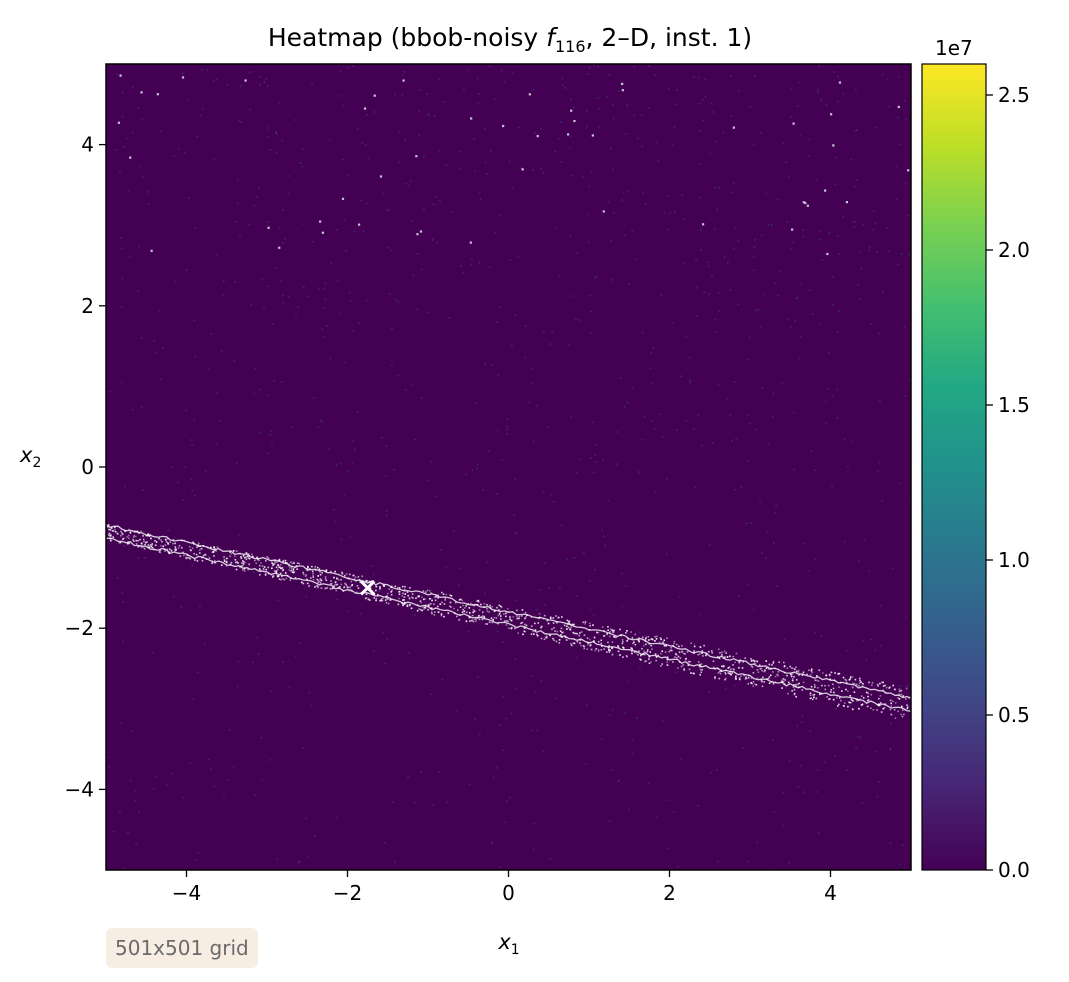  Describe the element at coordinates (954, 48) in the screenshot. I see `colorbar-multiplier: 1e7` at that location.